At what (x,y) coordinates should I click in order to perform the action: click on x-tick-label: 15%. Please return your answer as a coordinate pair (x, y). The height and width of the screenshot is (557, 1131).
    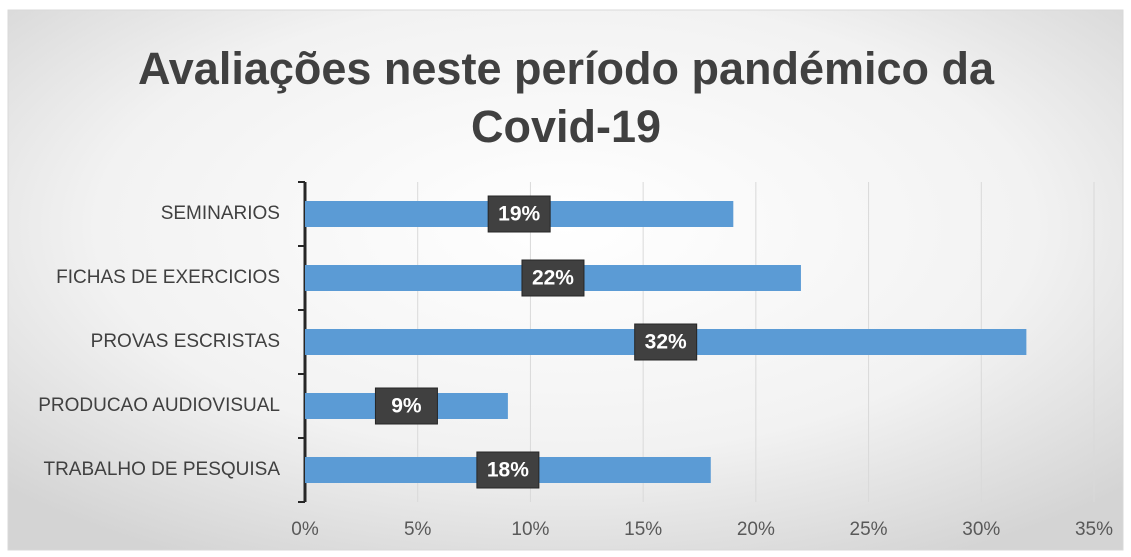
    Looking at the image, I should click on (643, 529).